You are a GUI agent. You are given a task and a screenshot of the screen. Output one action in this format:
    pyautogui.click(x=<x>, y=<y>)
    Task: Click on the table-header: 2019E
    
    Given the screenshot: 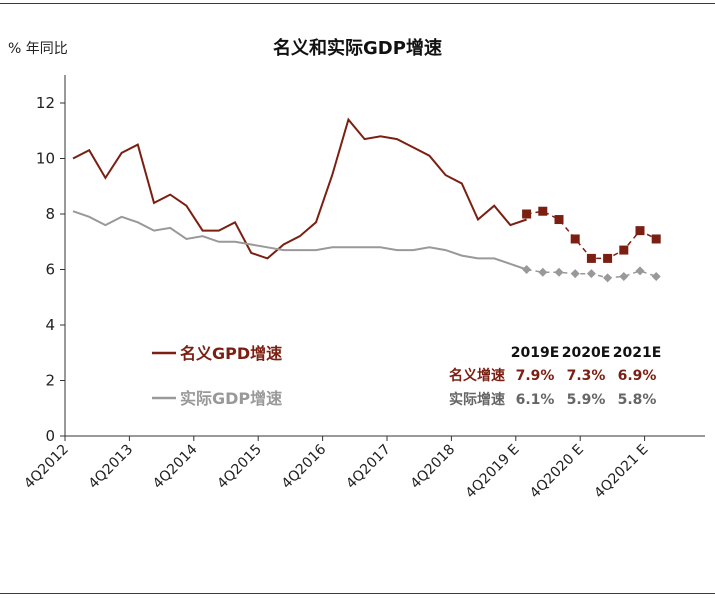 What is the action you would take?
    pyautogui.click(x=535, y=353)
    